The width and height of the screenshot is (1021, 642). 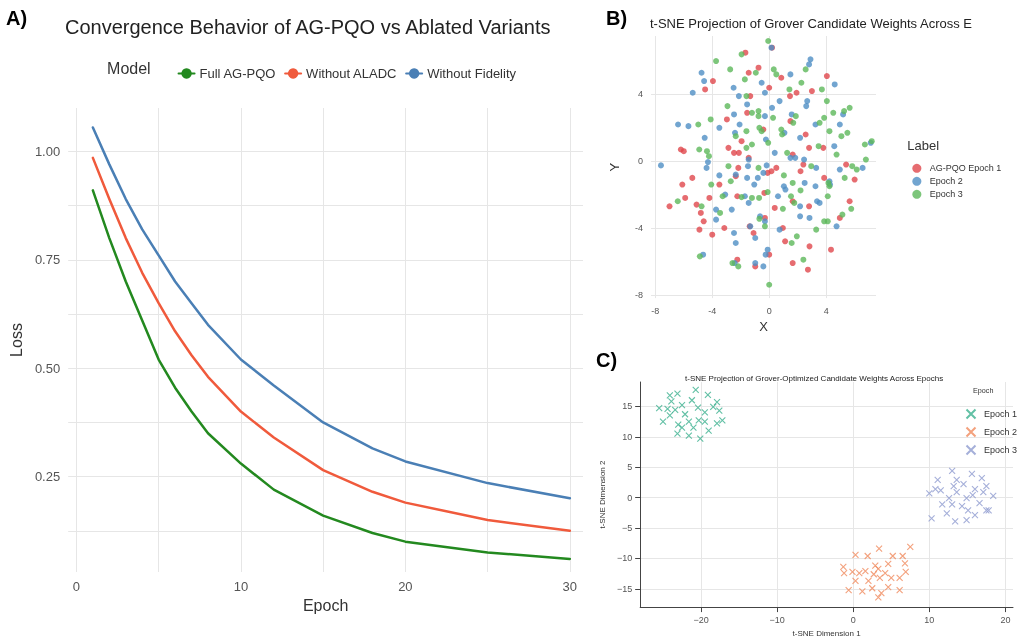 What do you see at coordinates (47, 477) in the screenshot?
I see `y-tick-label: 0.25` at bounding box center [47, 477].